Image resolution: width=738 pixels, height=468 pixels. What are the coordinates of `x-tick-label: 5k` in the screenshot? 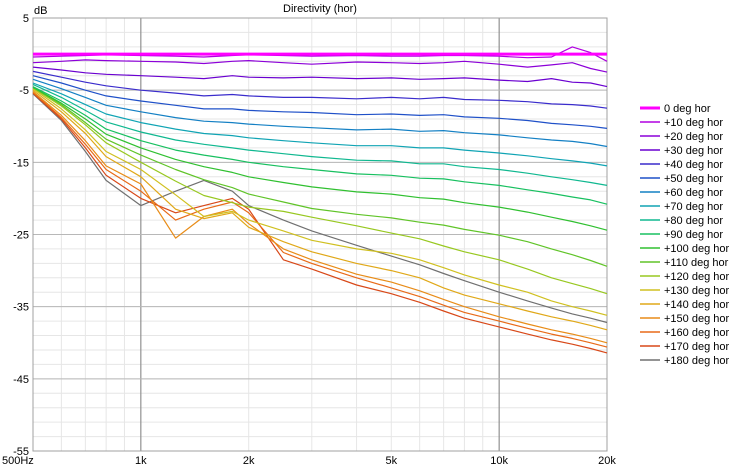 It's located at (391, 461).